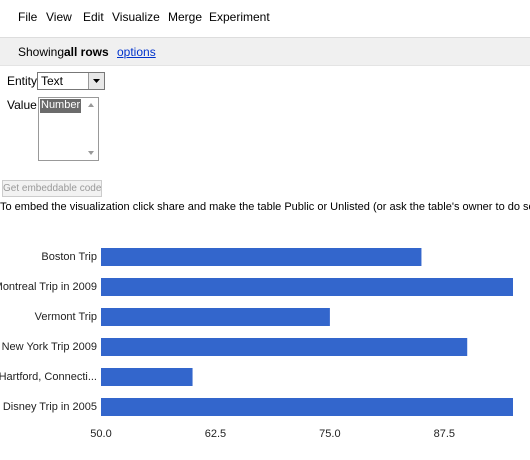 The height and width of the screenshot is (460, 530). I want to click on value-listbox: Number, so click(68, 129).